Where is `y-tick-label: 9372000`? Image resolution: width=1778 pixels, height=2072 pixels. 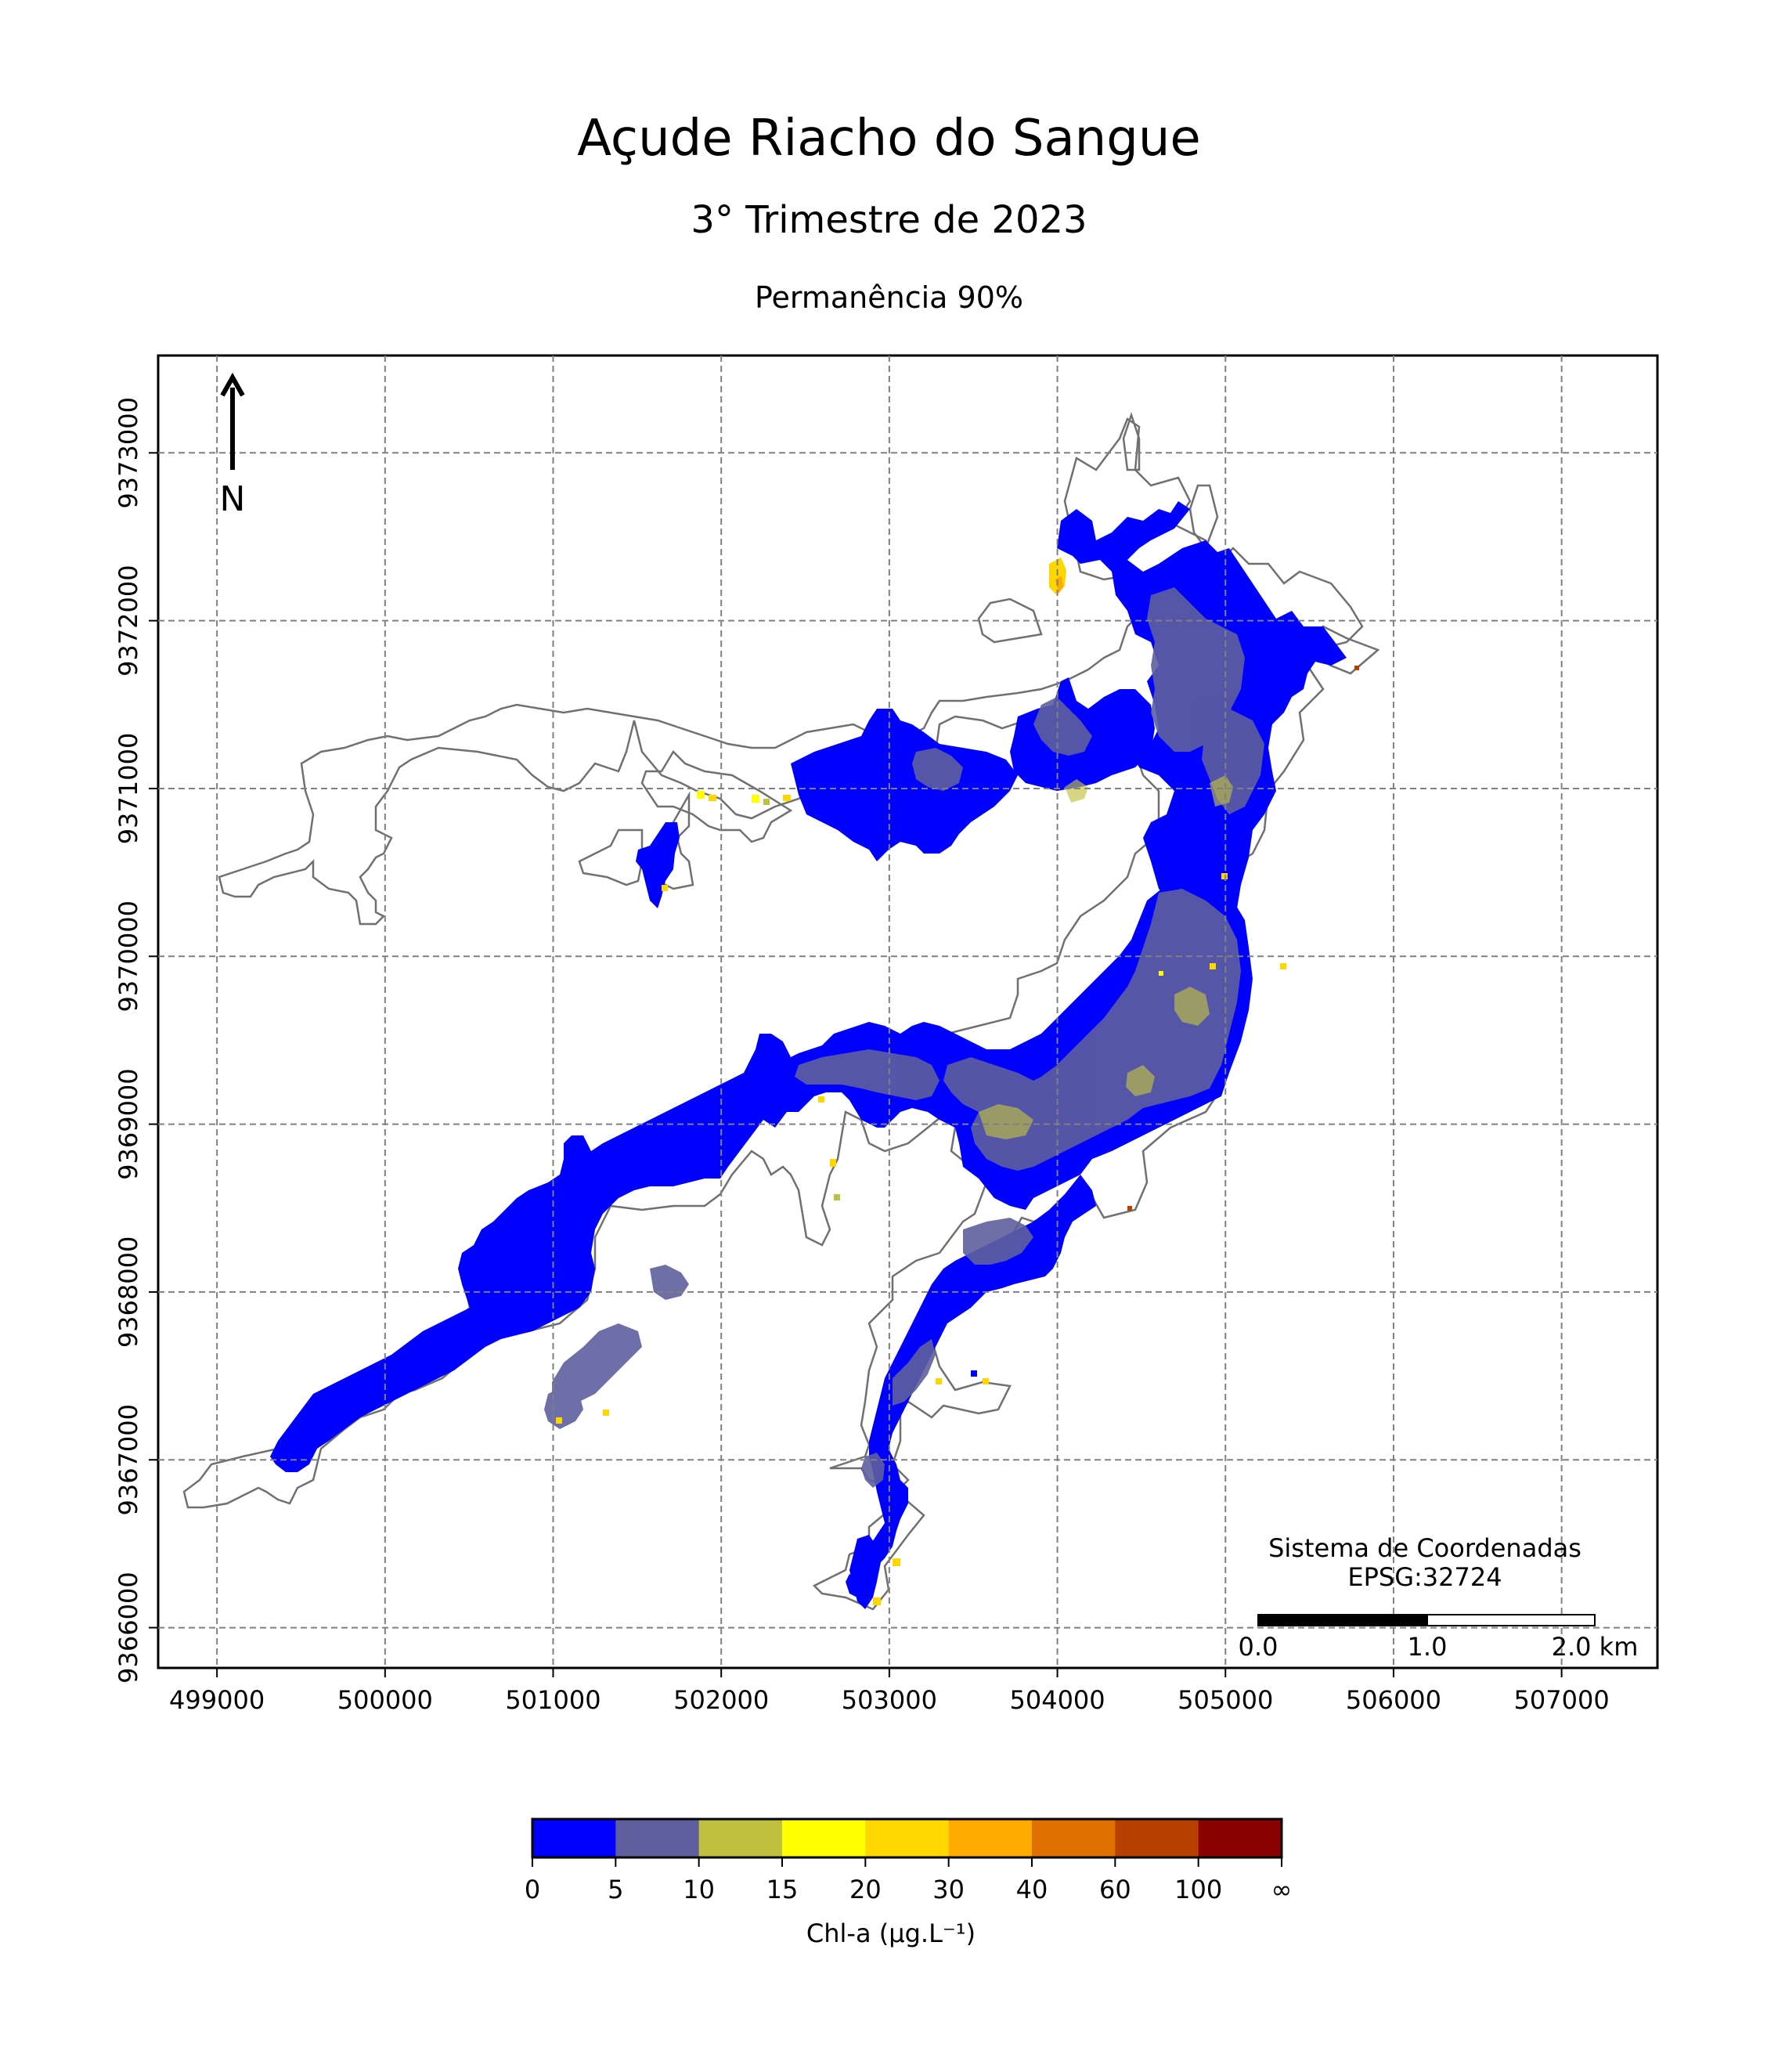
y-tick-label: 9372000 is located at coordinates (128, 621).